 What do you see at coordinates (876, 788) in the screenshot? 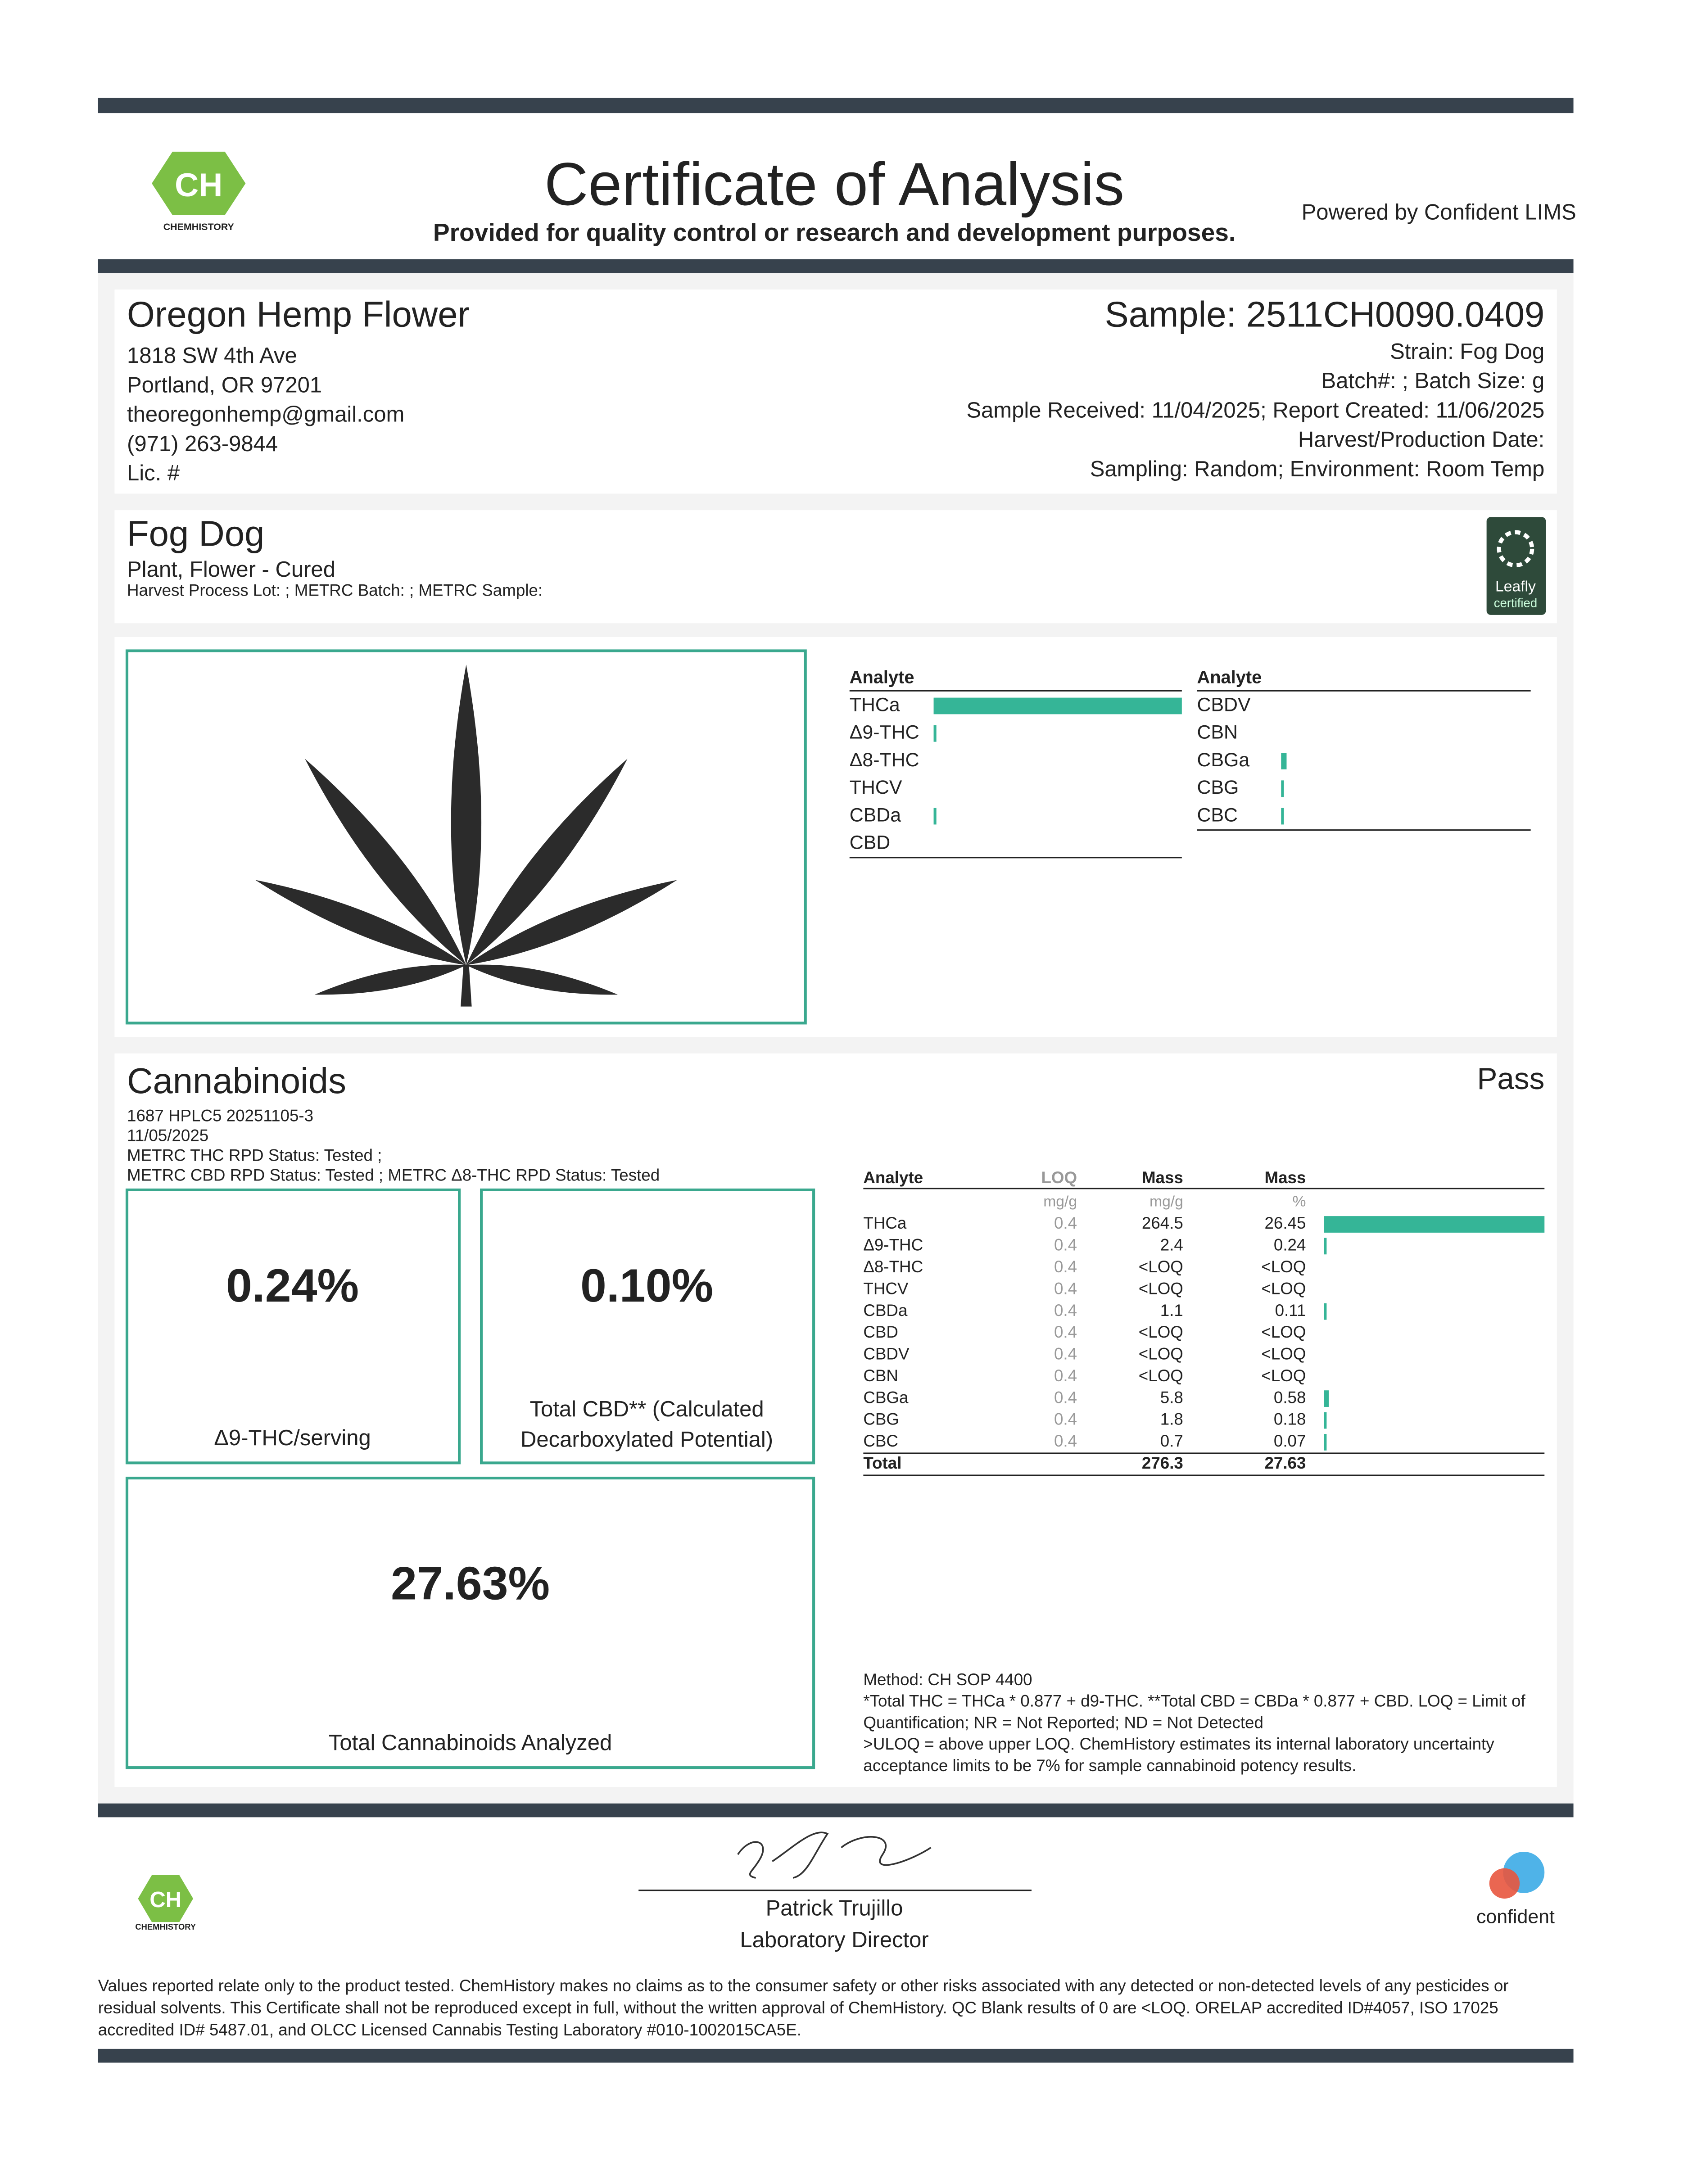
I see `list-analyte: THCV` at bounding box center [876, 788].